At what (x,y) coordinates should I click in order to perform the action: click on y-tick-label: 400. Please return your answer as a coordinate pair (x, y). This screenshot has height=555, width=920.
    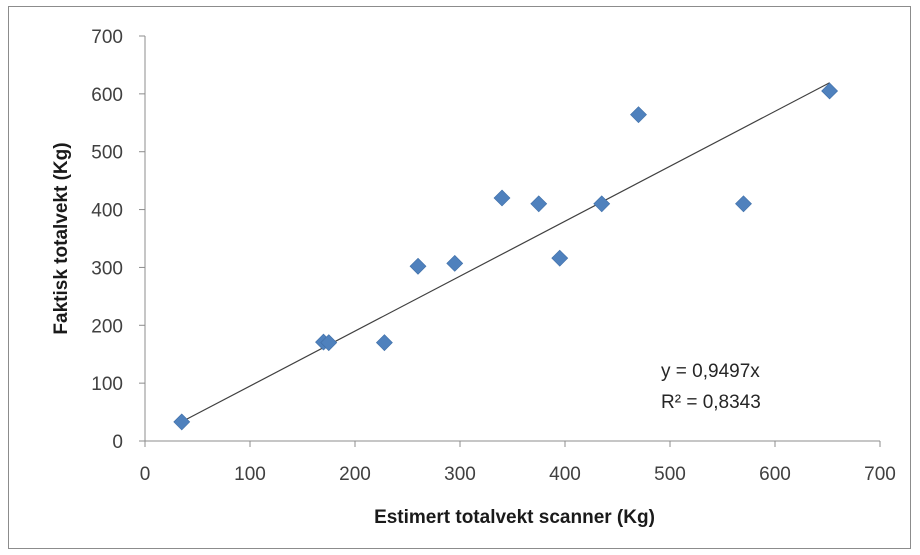
    Looking at the image, I should click on (107, 211).